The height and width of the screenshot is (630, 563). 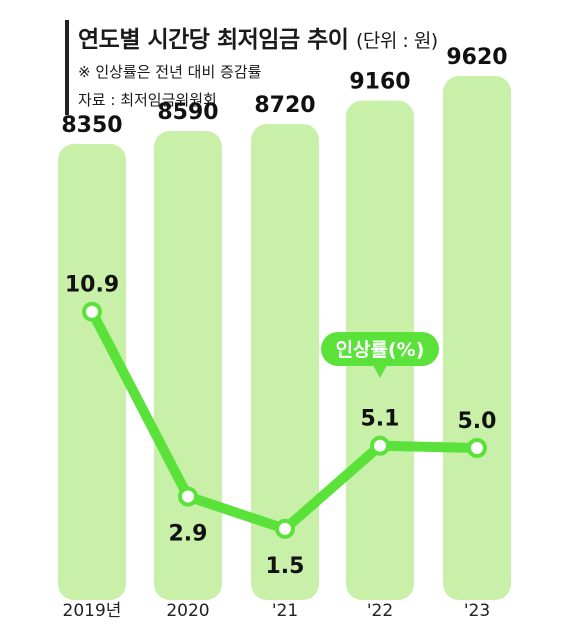 I want to click on wage-value-label: 8720, so click(x=284, y=105).